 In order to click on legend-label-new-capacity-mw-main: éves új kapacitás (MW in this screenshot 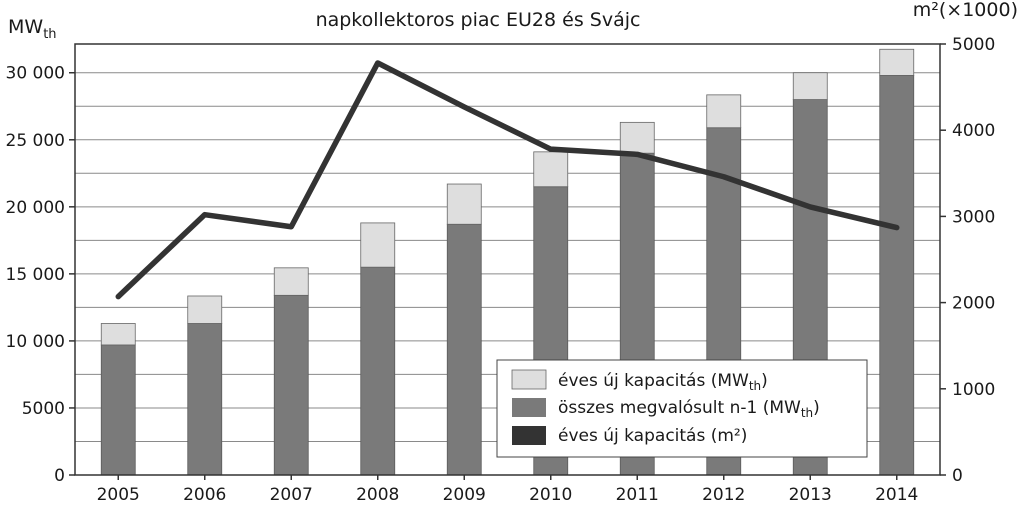, I will do `click(653, 381)`.